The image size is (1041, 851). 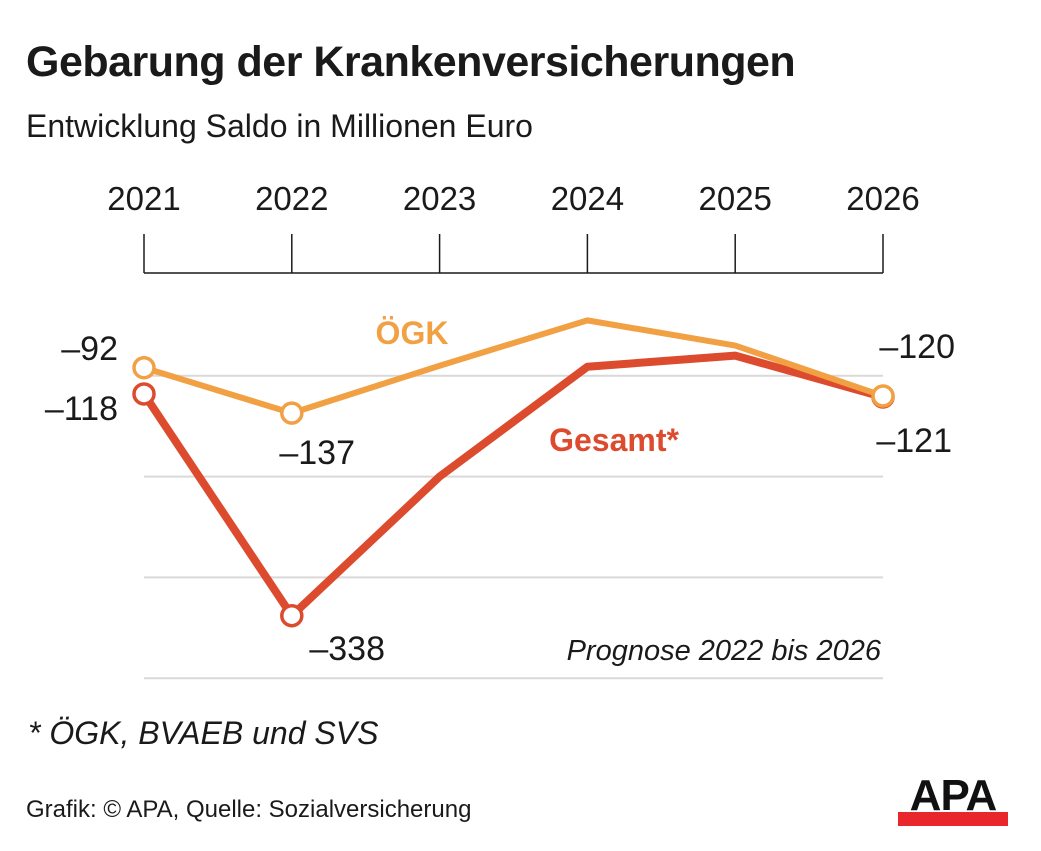 I want to click on line-oegk, so click(x=513, y=367).